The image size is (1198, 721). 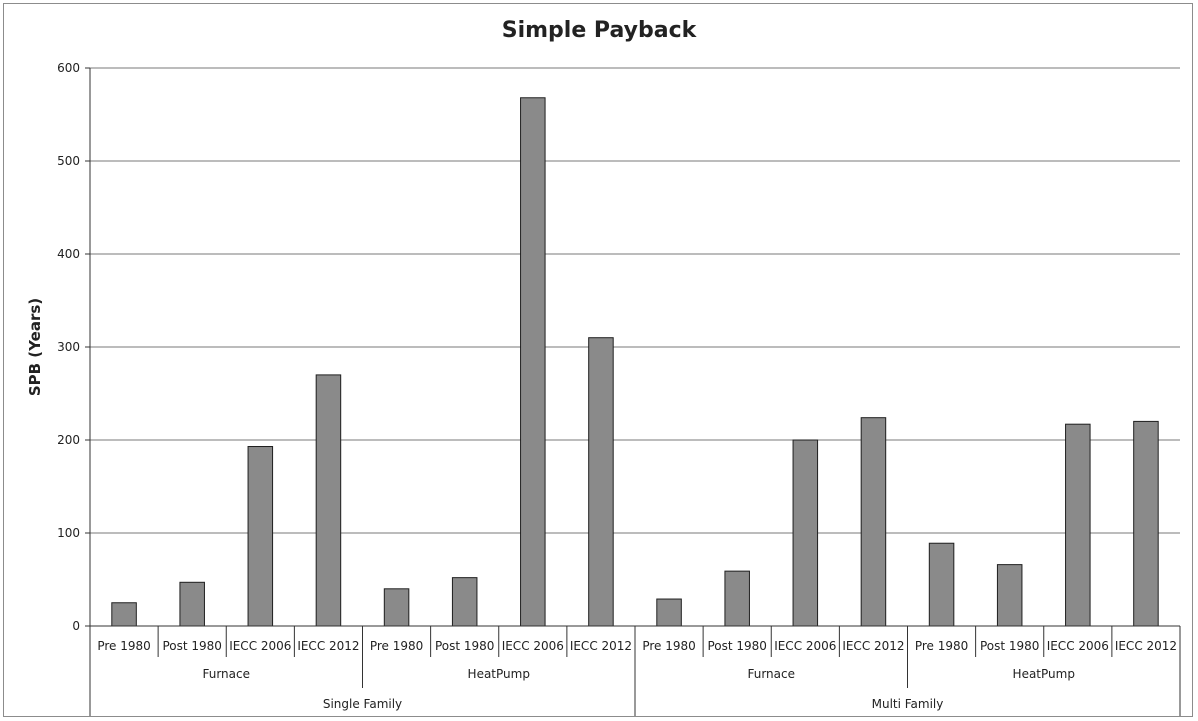 What do you see at coordinates (68, 533) in the screenshot?
I see `y-tick-label: 100` at bounding box center [68, 533].